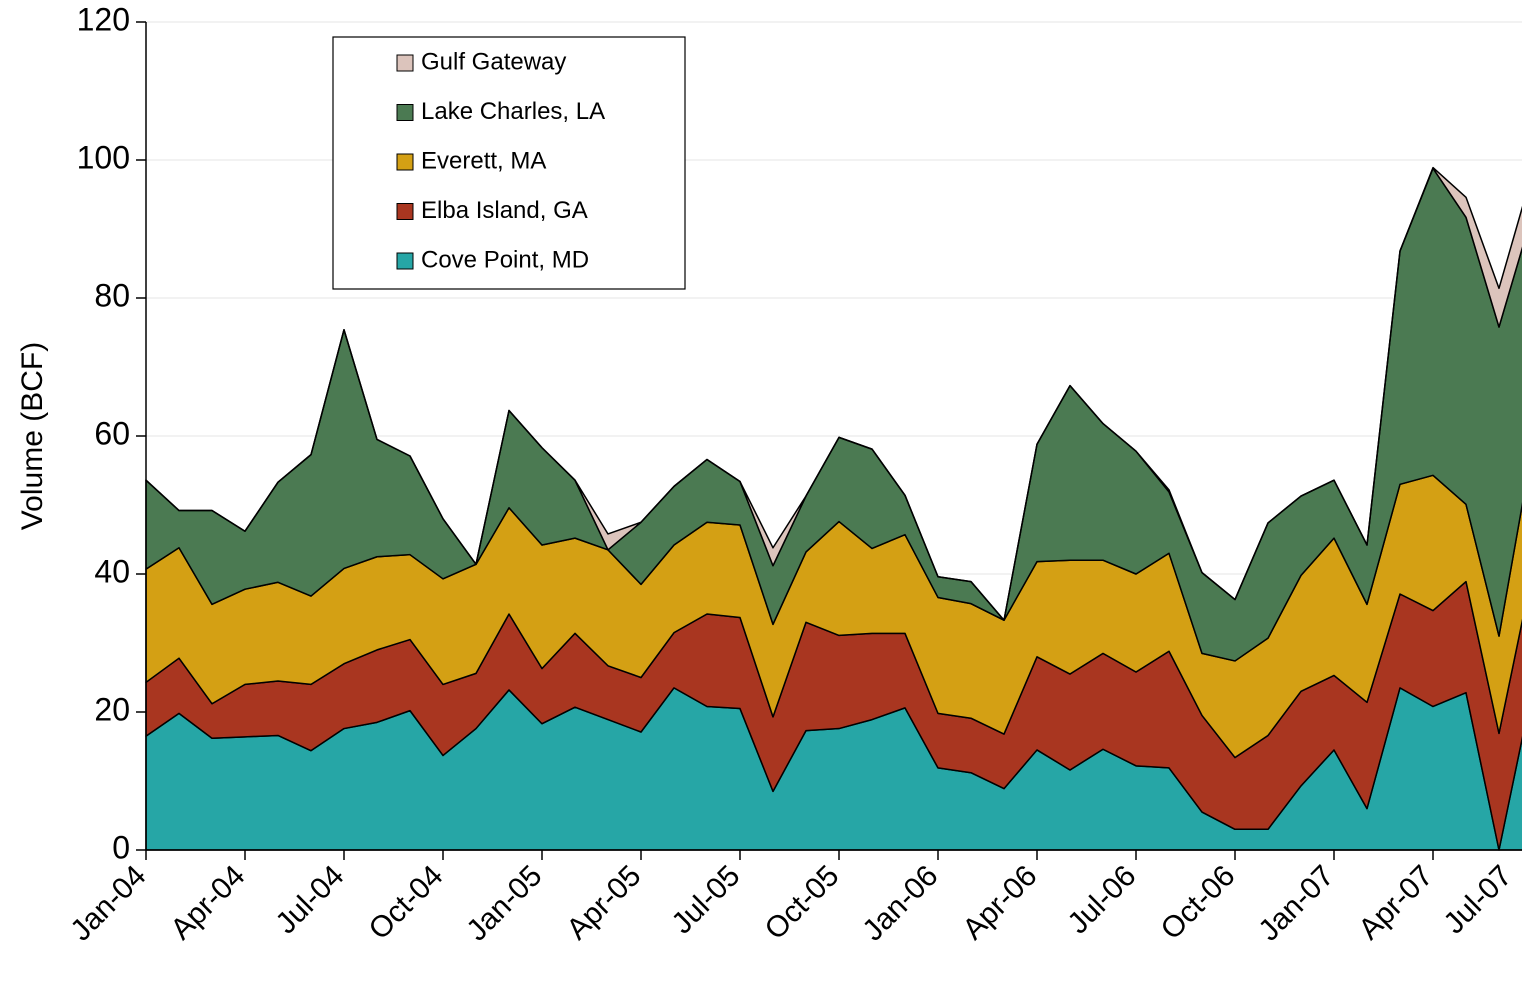 This screenshot has height=1008, width=1522. What do you see at coordinates (121, 847) in the screenshot?
I see `y-tick-label: 0` at bounding box center [121, 847].